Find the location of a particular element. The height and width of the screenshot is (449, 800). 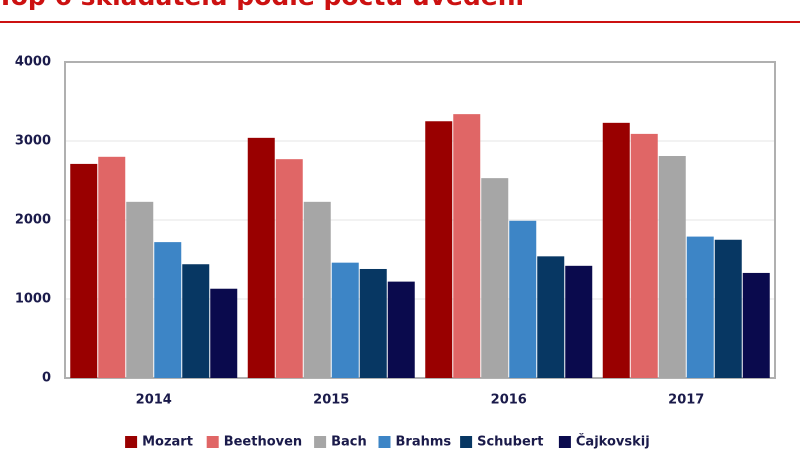

chart-title: Top 6 skladatelů podle počtu uvedení is located at coordinates (263, 5).